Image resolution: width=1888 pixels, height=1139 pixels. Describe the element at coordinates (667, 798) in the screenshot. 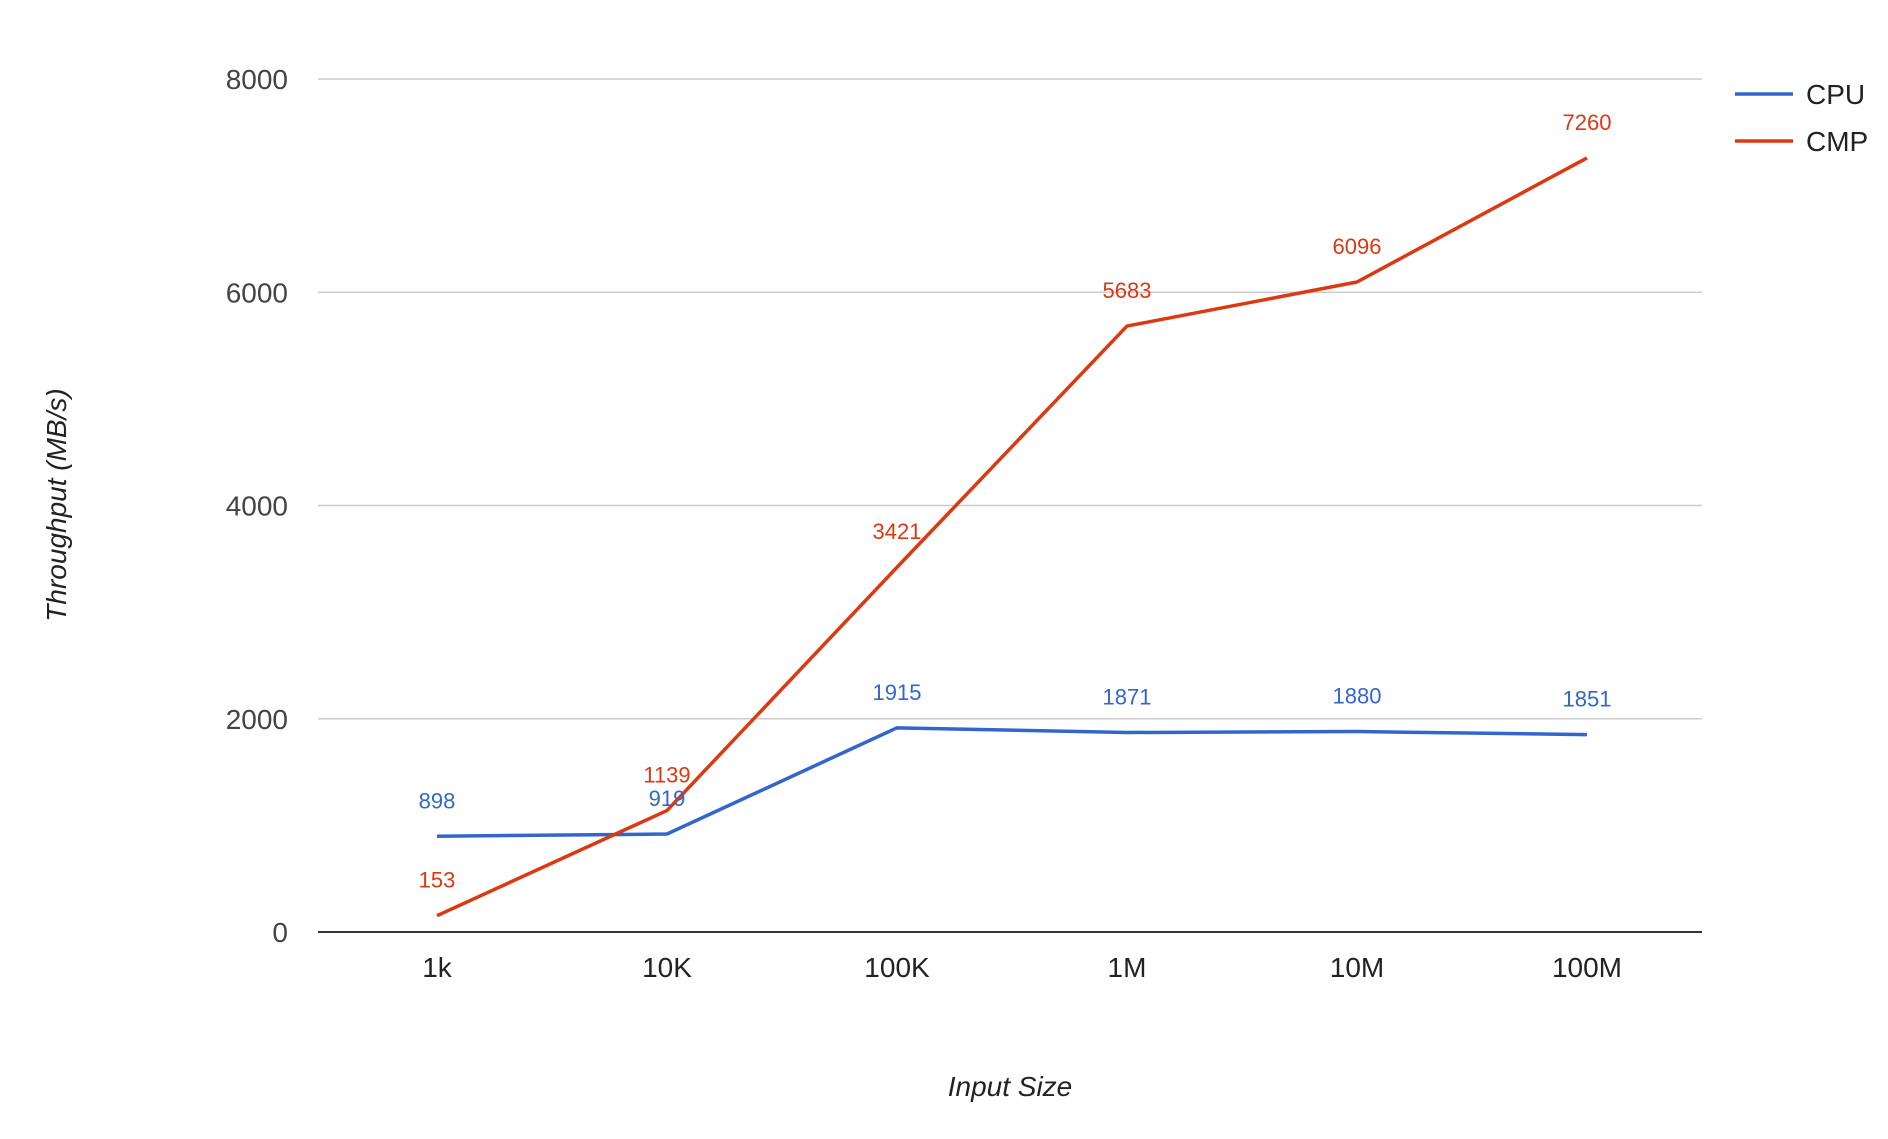

I see `data-label-cpu: 919` at that location.